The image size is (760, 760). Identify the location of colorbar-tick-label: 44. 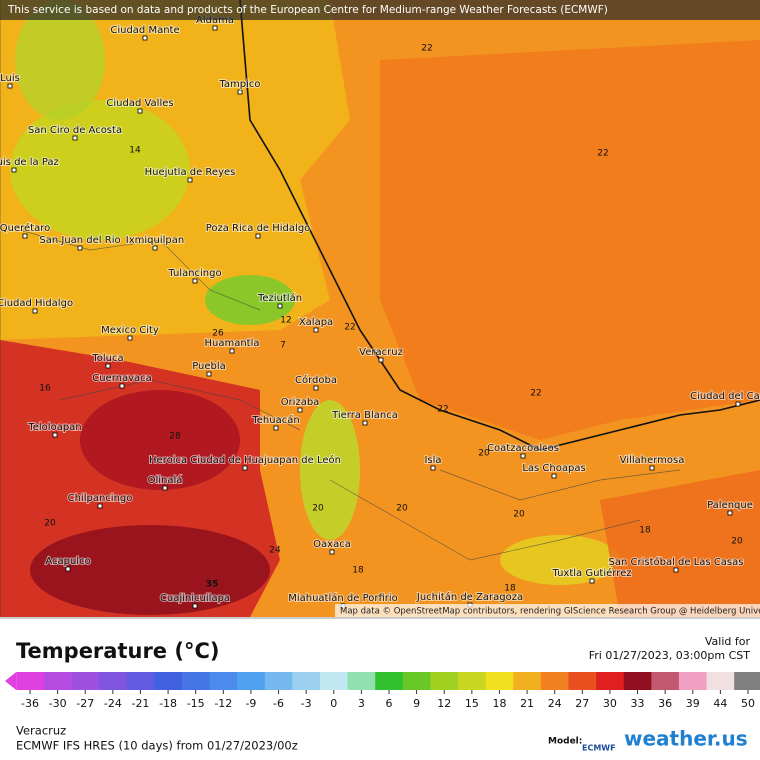
(720, 703).